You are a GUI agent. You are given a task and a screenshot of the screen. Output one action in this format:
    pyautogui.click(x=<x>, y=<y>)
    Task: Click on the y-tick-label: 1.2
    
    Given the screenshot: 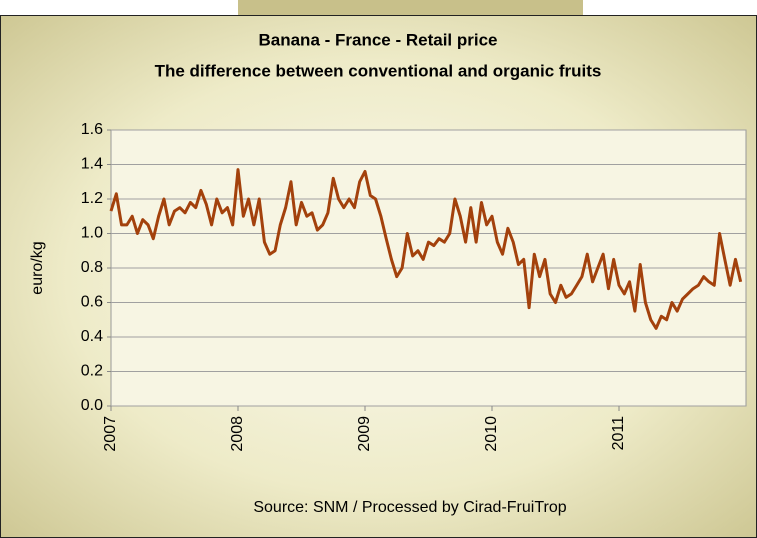 What is the action you would take?
    pyautogui.click(x=92, y=198)
    